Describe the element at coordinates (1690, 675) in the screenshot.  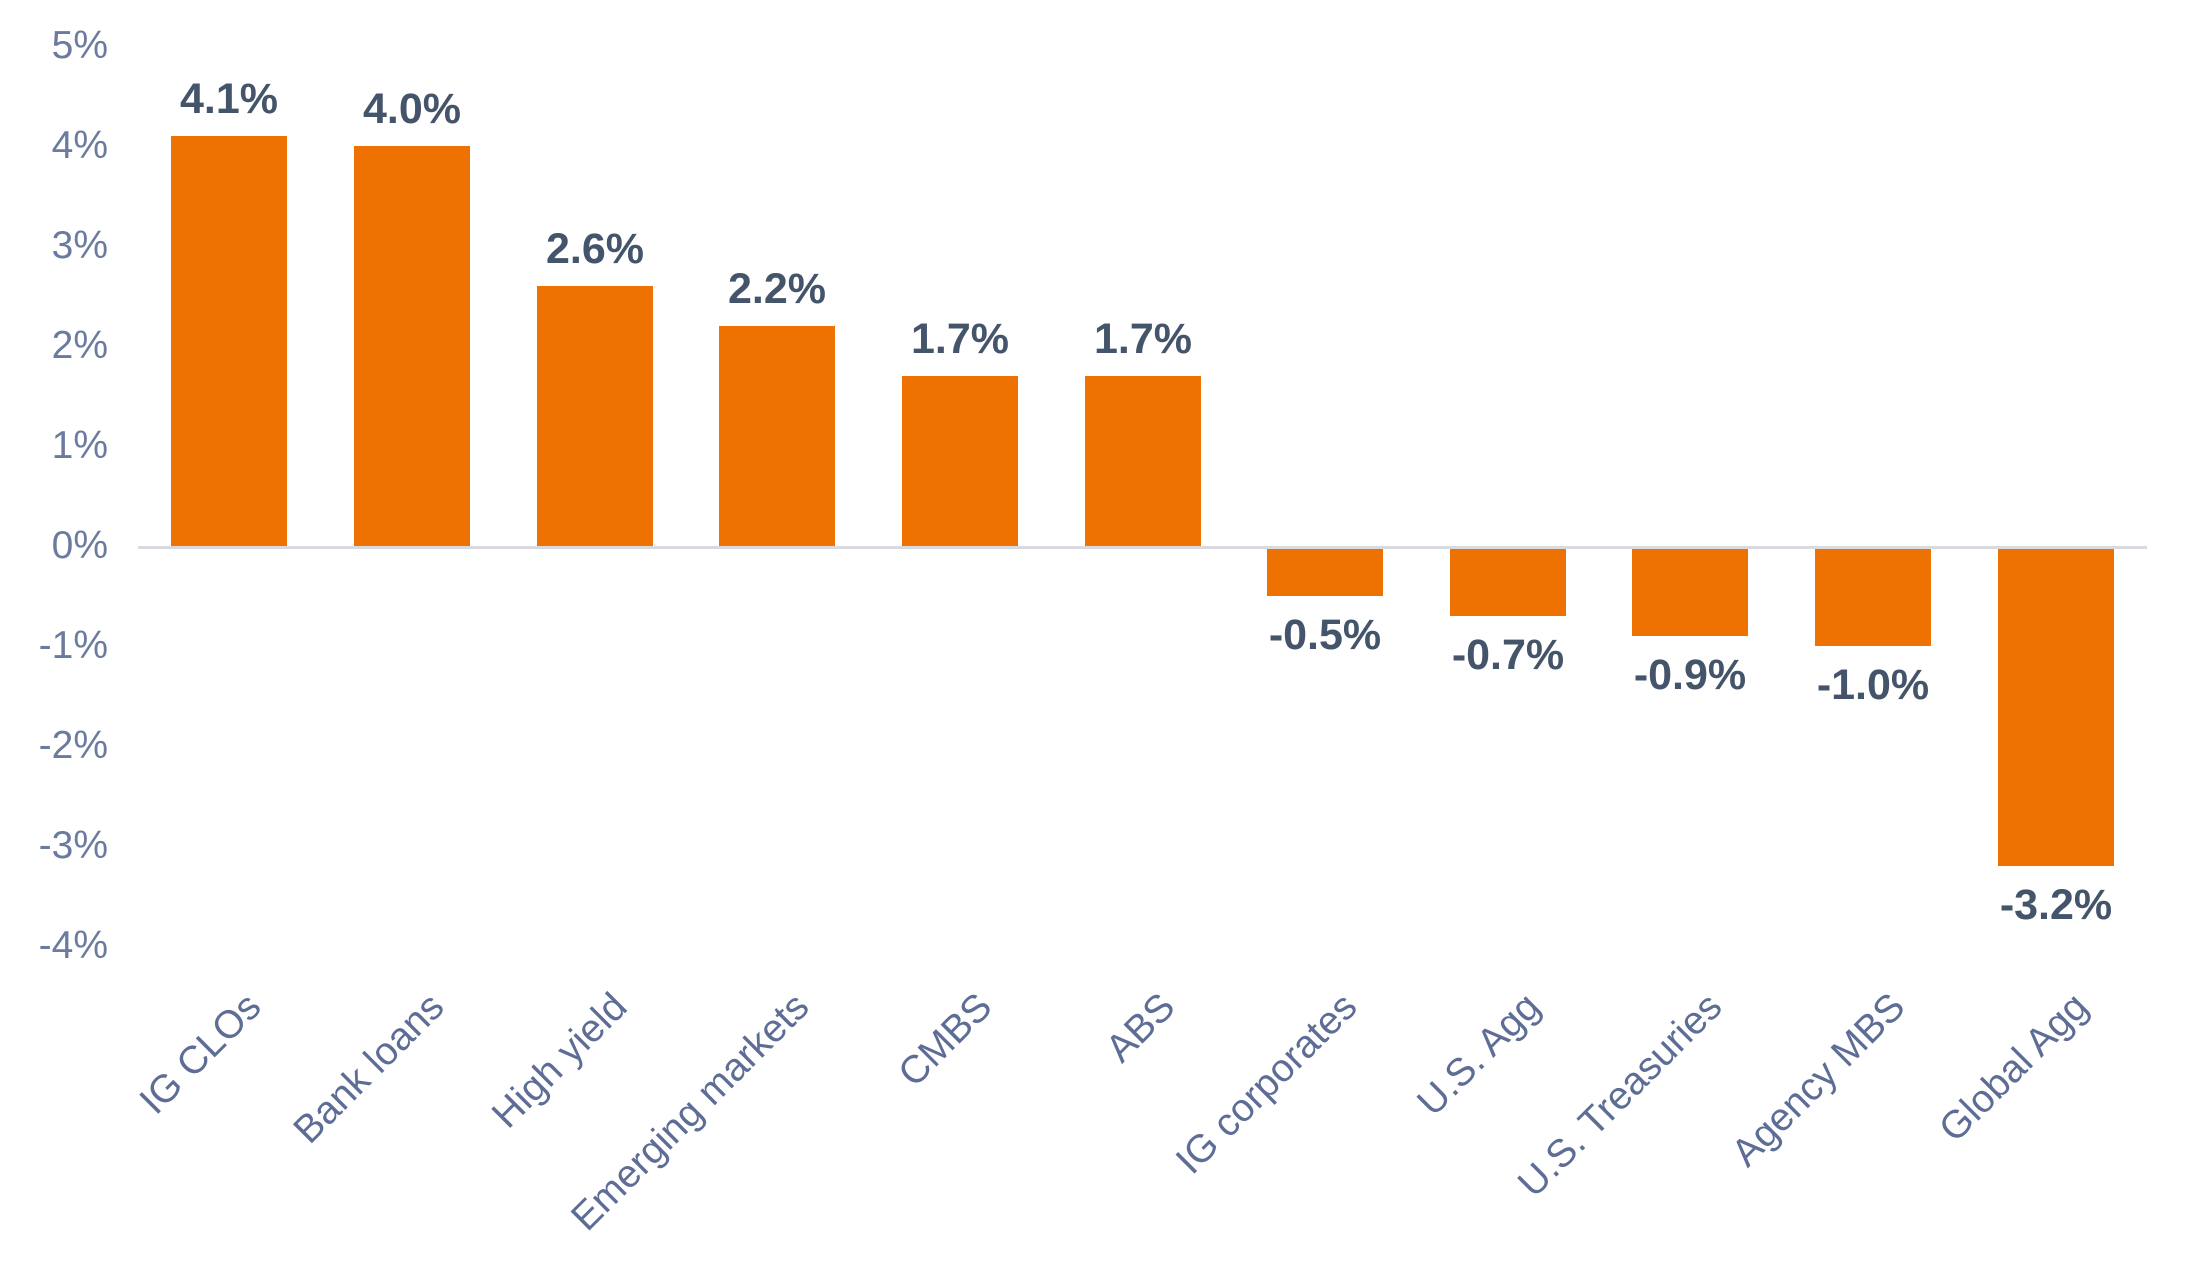
I see `bar-value-label: -0.9%` at that location.